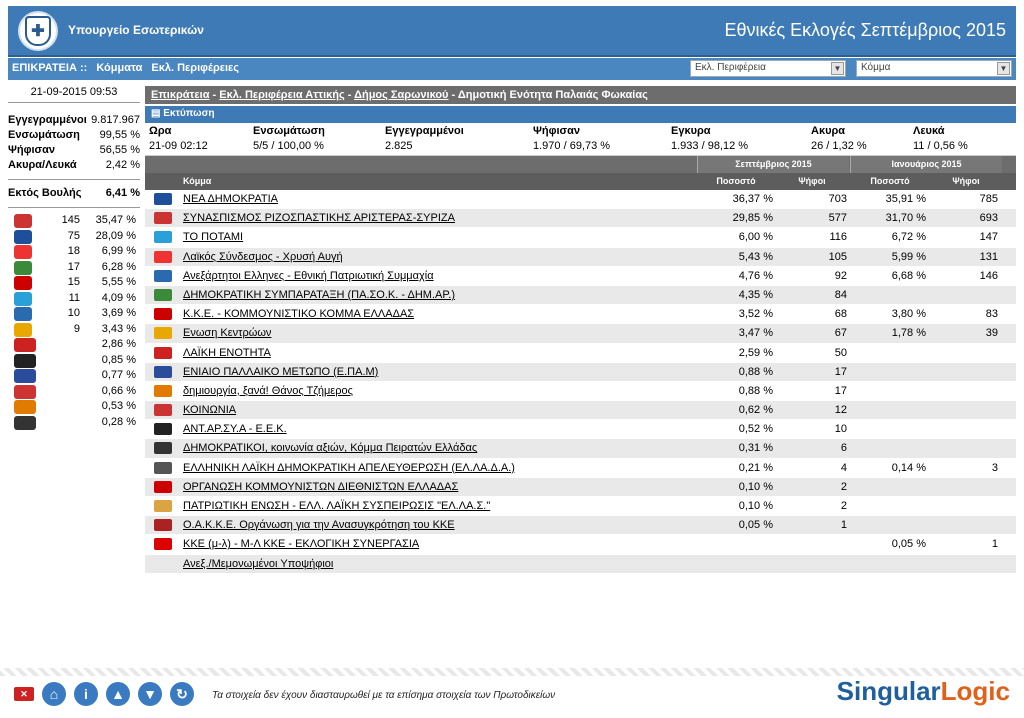 This screenshot has height=718, width=1024. I want to click on party-name-link: ΛΑΪΚΗ ΕΝΟΤΗΤΑ, so click(227, 352).